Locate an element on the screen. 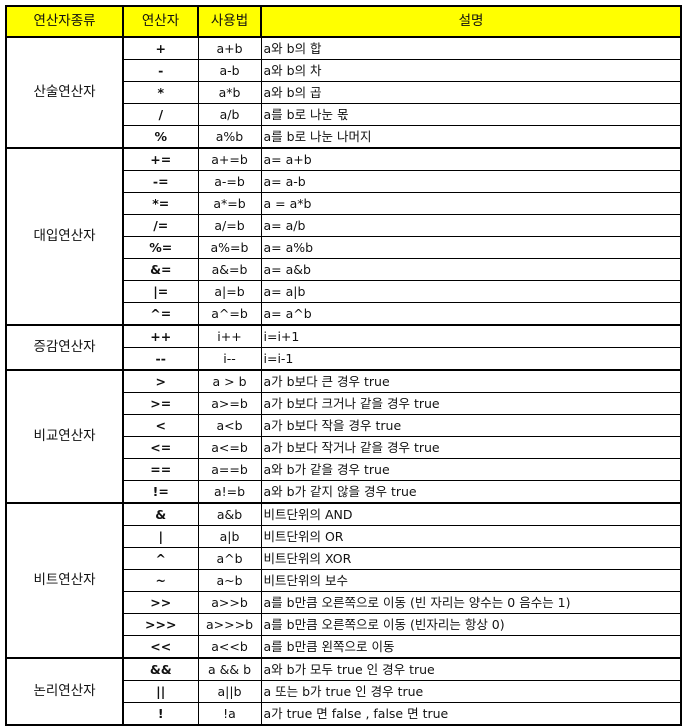 This screenshot has height=726, width=683. description-cell: a= a+b is located at coordinates (471, 159).